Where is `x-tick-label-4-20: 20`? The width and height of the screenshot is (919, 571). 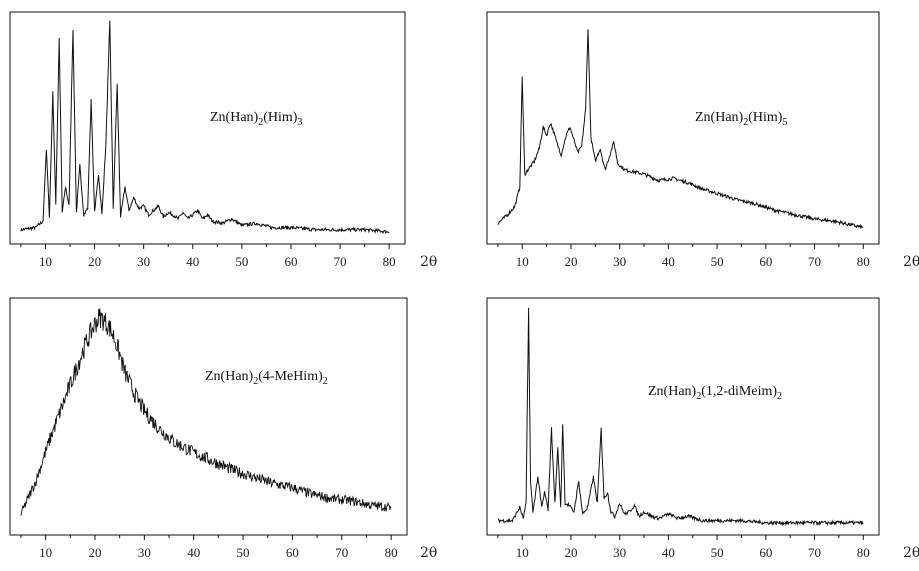 x-tick-label-4-20: 20 is located at coordinates (570, 552).